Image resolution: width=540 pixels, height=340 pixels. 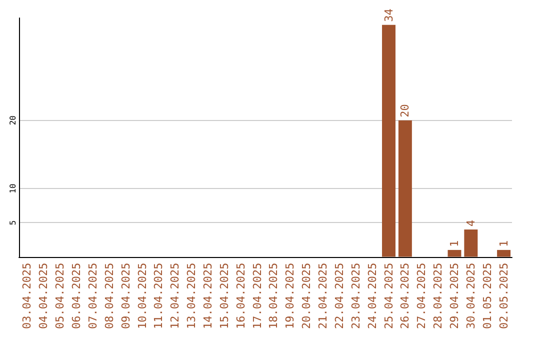 What do you see at coordinates (159, 296) in the screenshot?
I see `x-tick-label: 11.04.2025` at bounding box center [159, 296].